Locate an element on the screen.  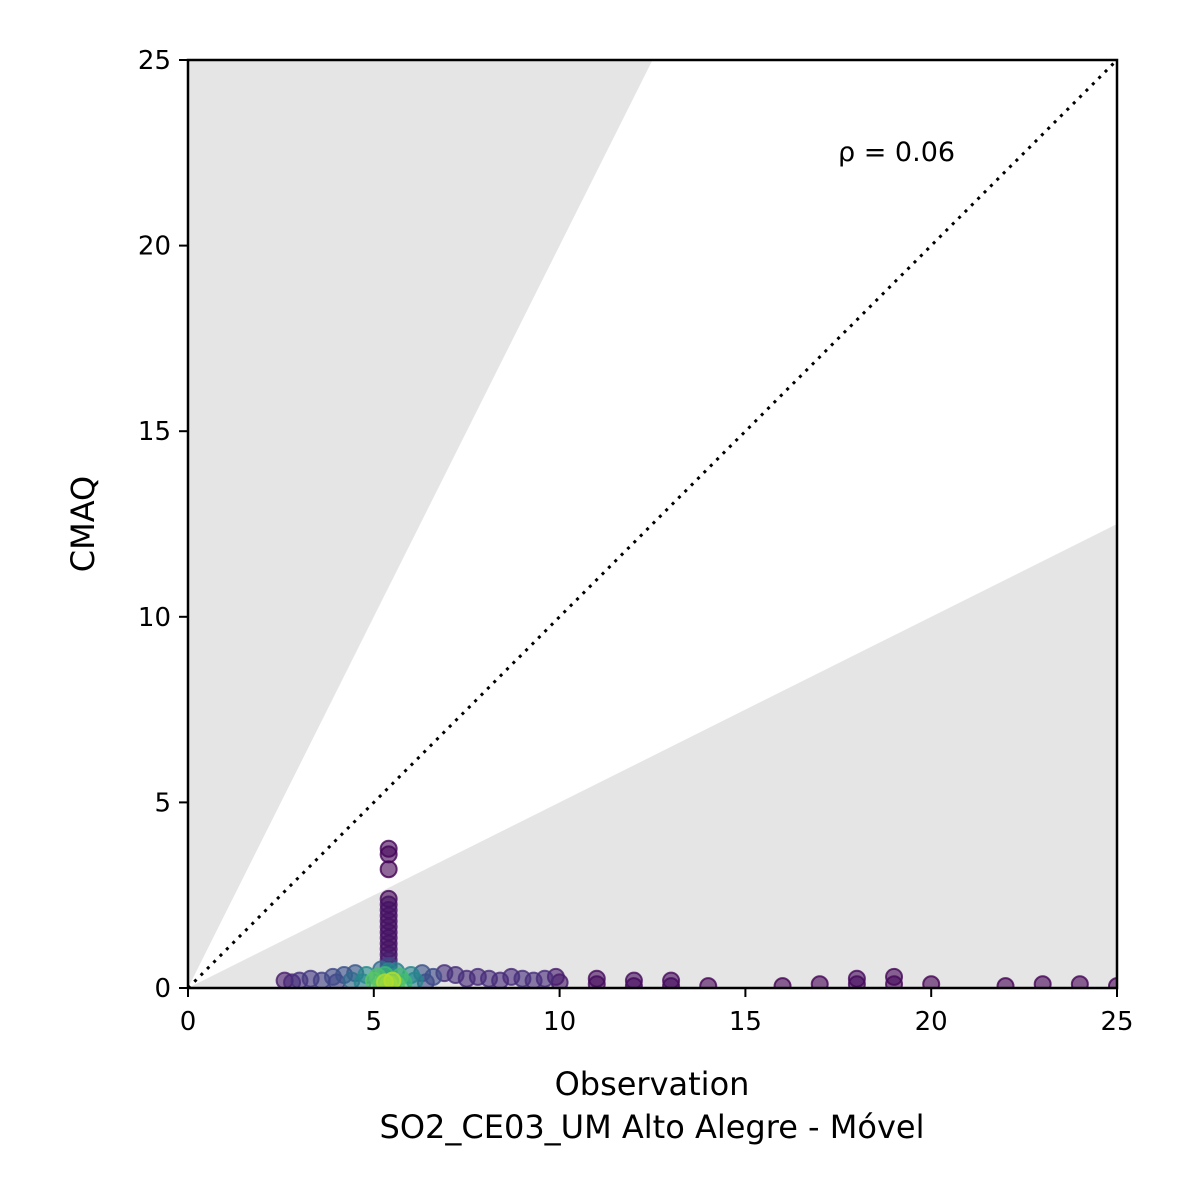
x-tick-label: 20 is located at coordinates (931, 1022).